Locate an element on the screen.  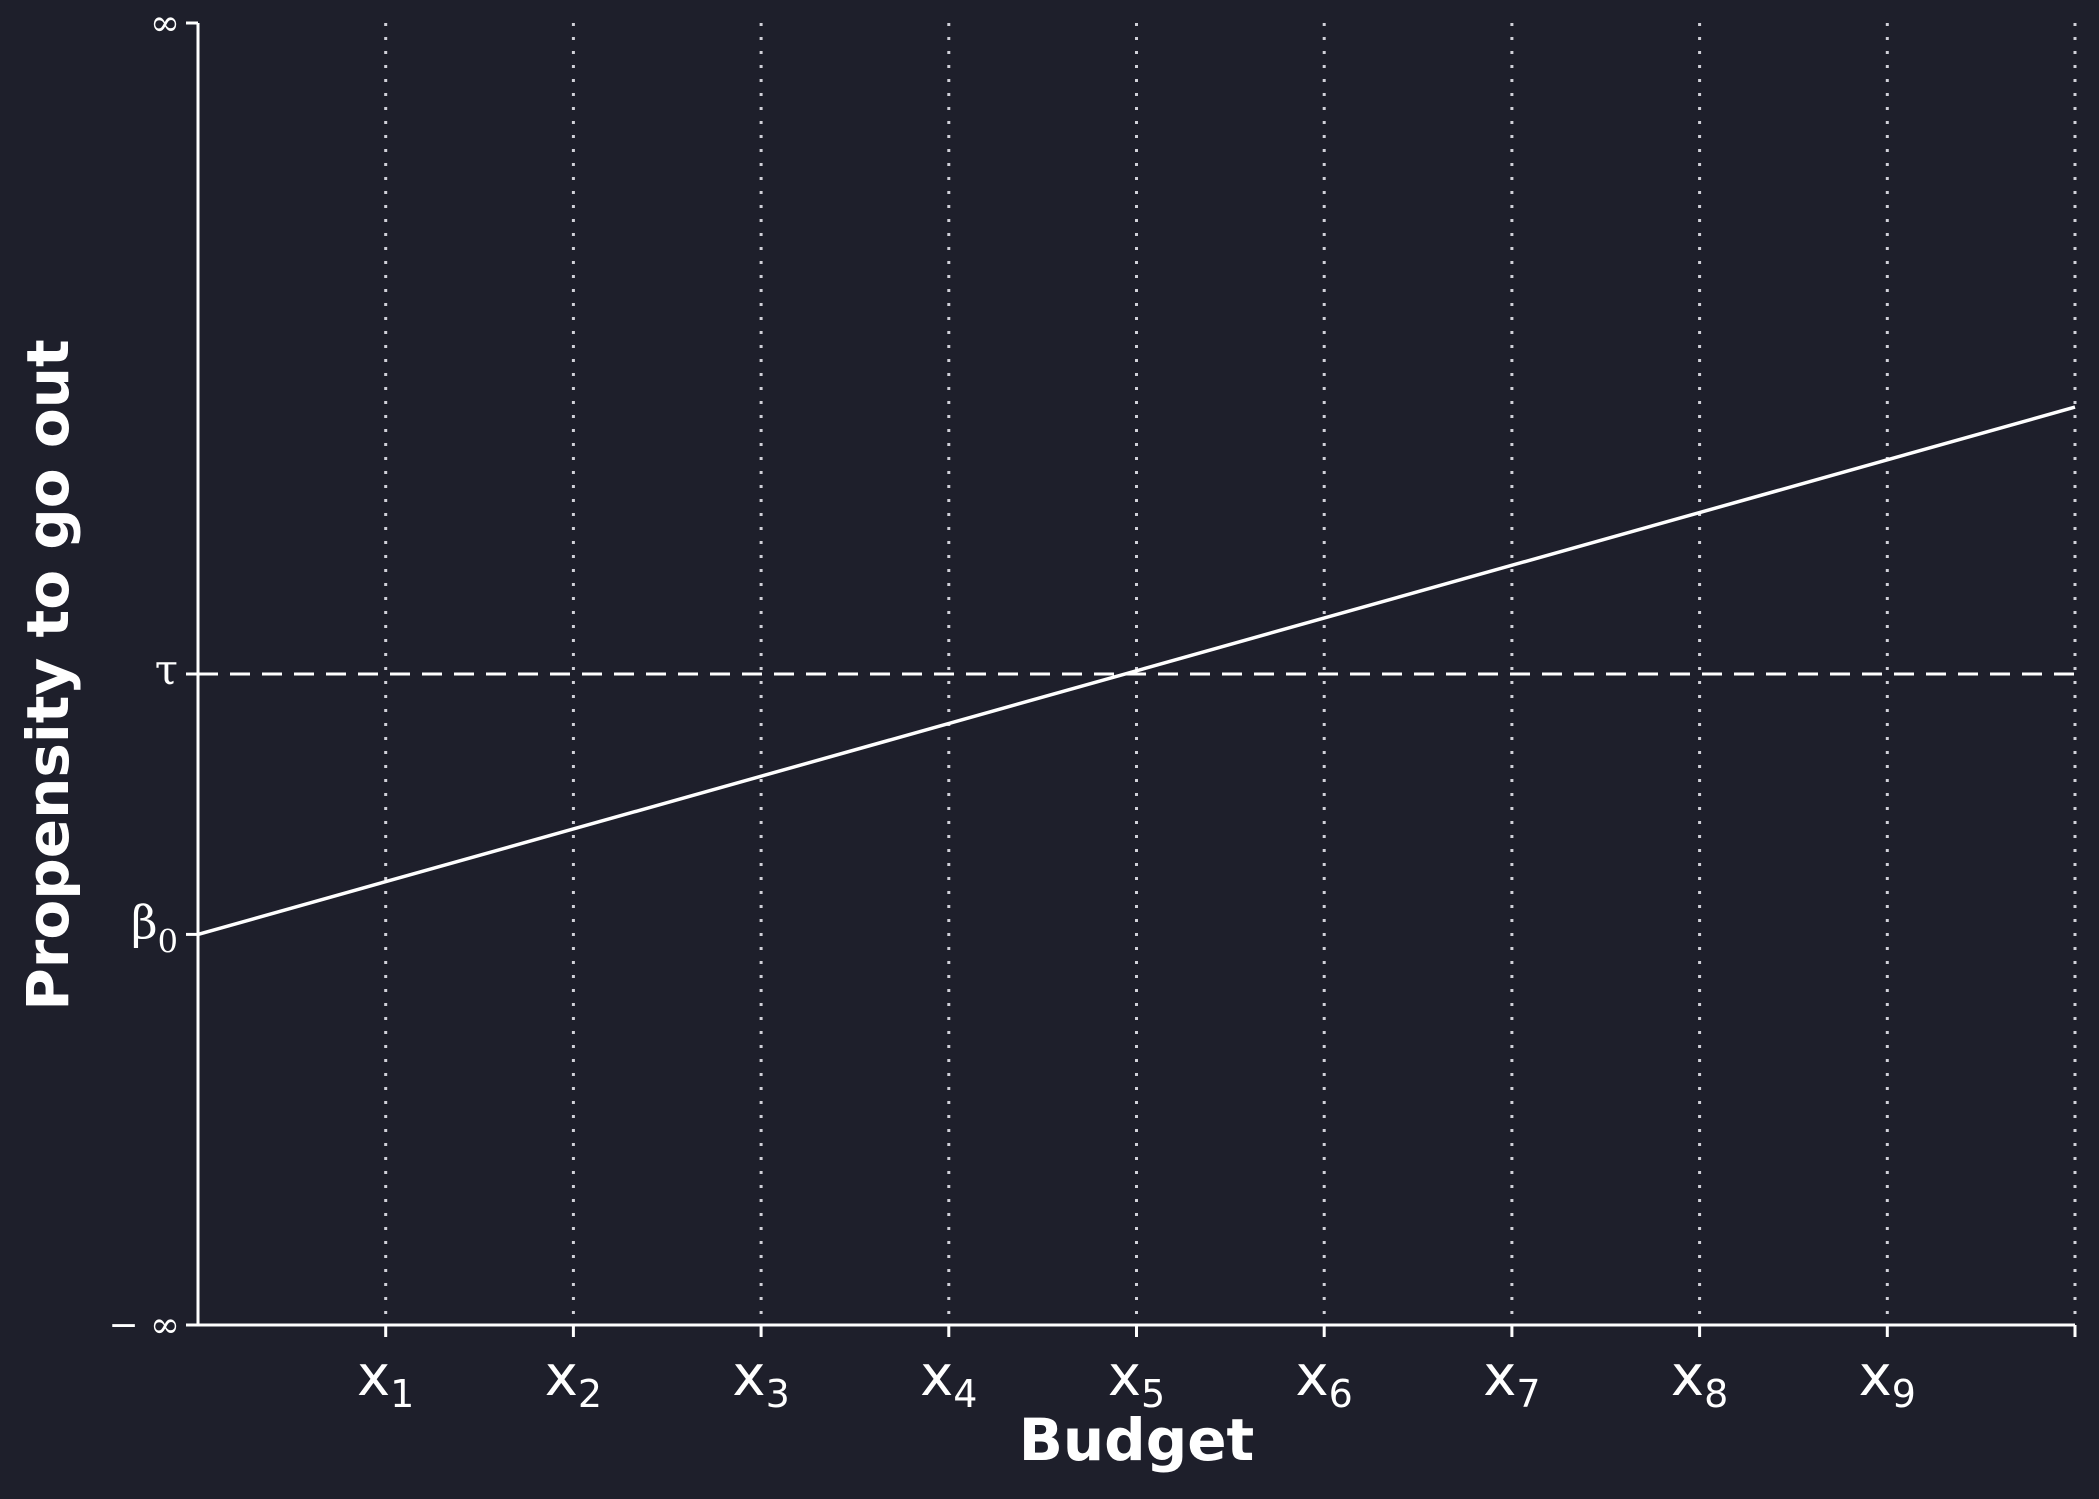
y-tick-label-infinity: ∞ is located at coordinates (165, 23).